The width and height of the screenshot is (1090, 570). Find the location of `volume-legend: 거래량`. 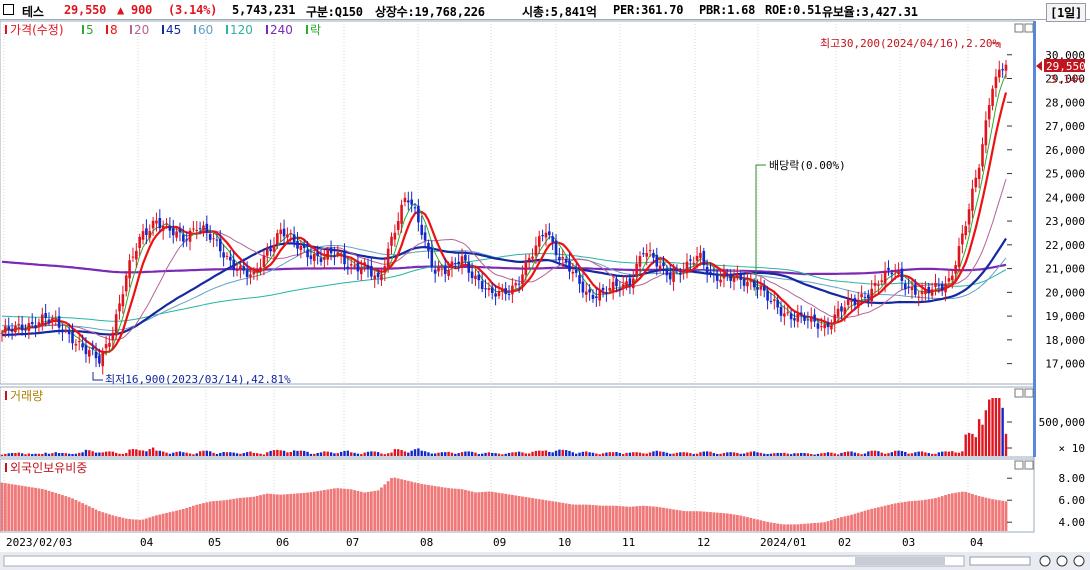

volume-legend: 거래량 is located at coordinates (24, 396).